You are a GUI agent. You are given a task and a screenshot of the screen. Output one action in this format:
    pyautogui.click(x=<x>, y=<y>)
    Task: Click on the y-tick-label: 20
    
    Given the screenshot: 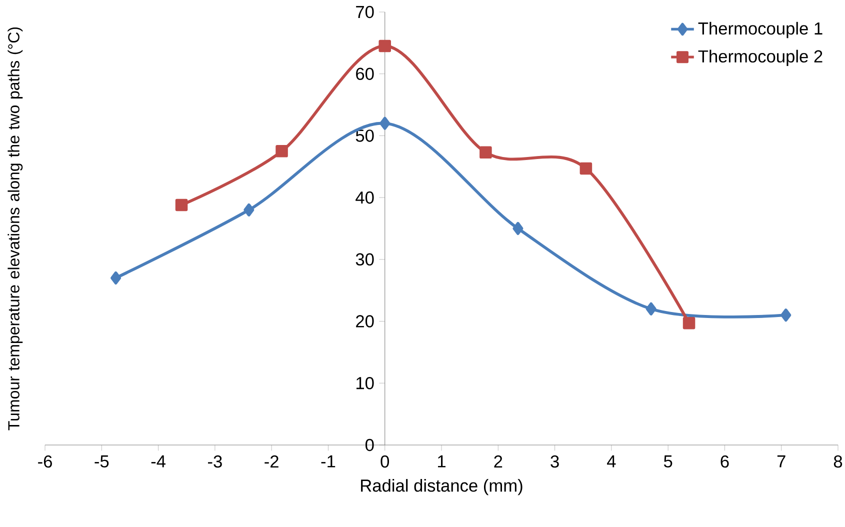 What is the action you would take?
    pyautogui.click(x=365, y=321)
    